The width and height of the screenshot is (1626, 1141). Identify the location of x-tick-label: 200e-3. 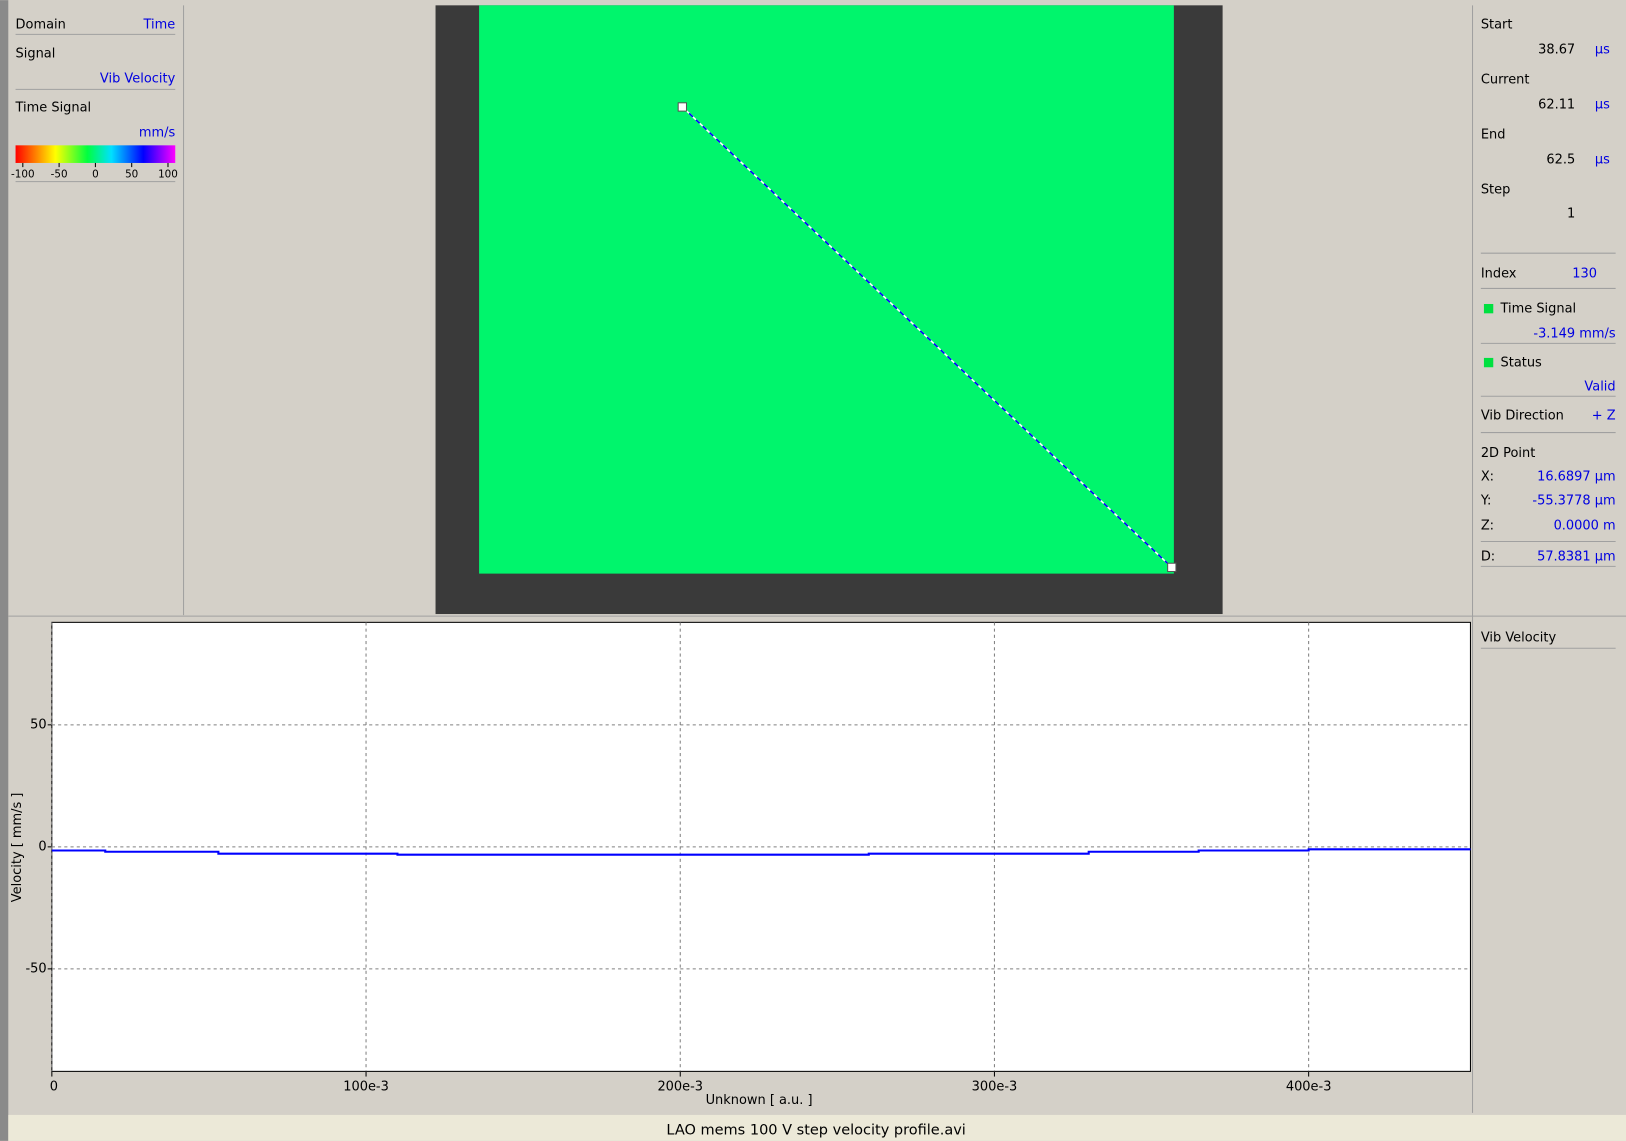
(680, 1086).